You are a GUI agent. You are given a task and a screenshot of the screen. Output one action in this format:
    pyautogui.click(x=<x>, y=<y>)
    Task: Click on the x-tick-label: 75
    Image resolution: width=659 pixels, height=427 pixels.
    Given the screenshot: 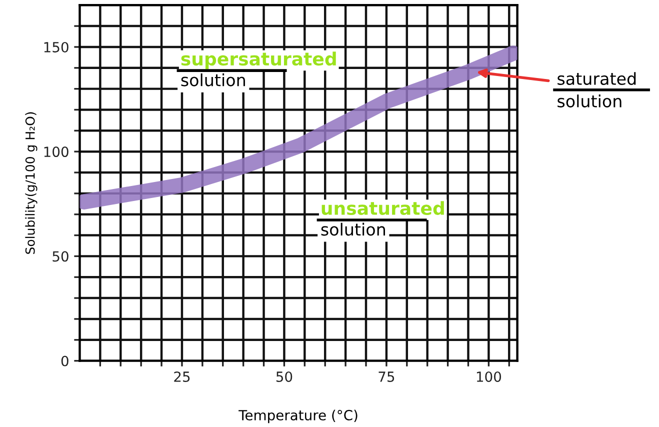 What is the action you would take?
    pyautogui.click(x=386, y=377)
    